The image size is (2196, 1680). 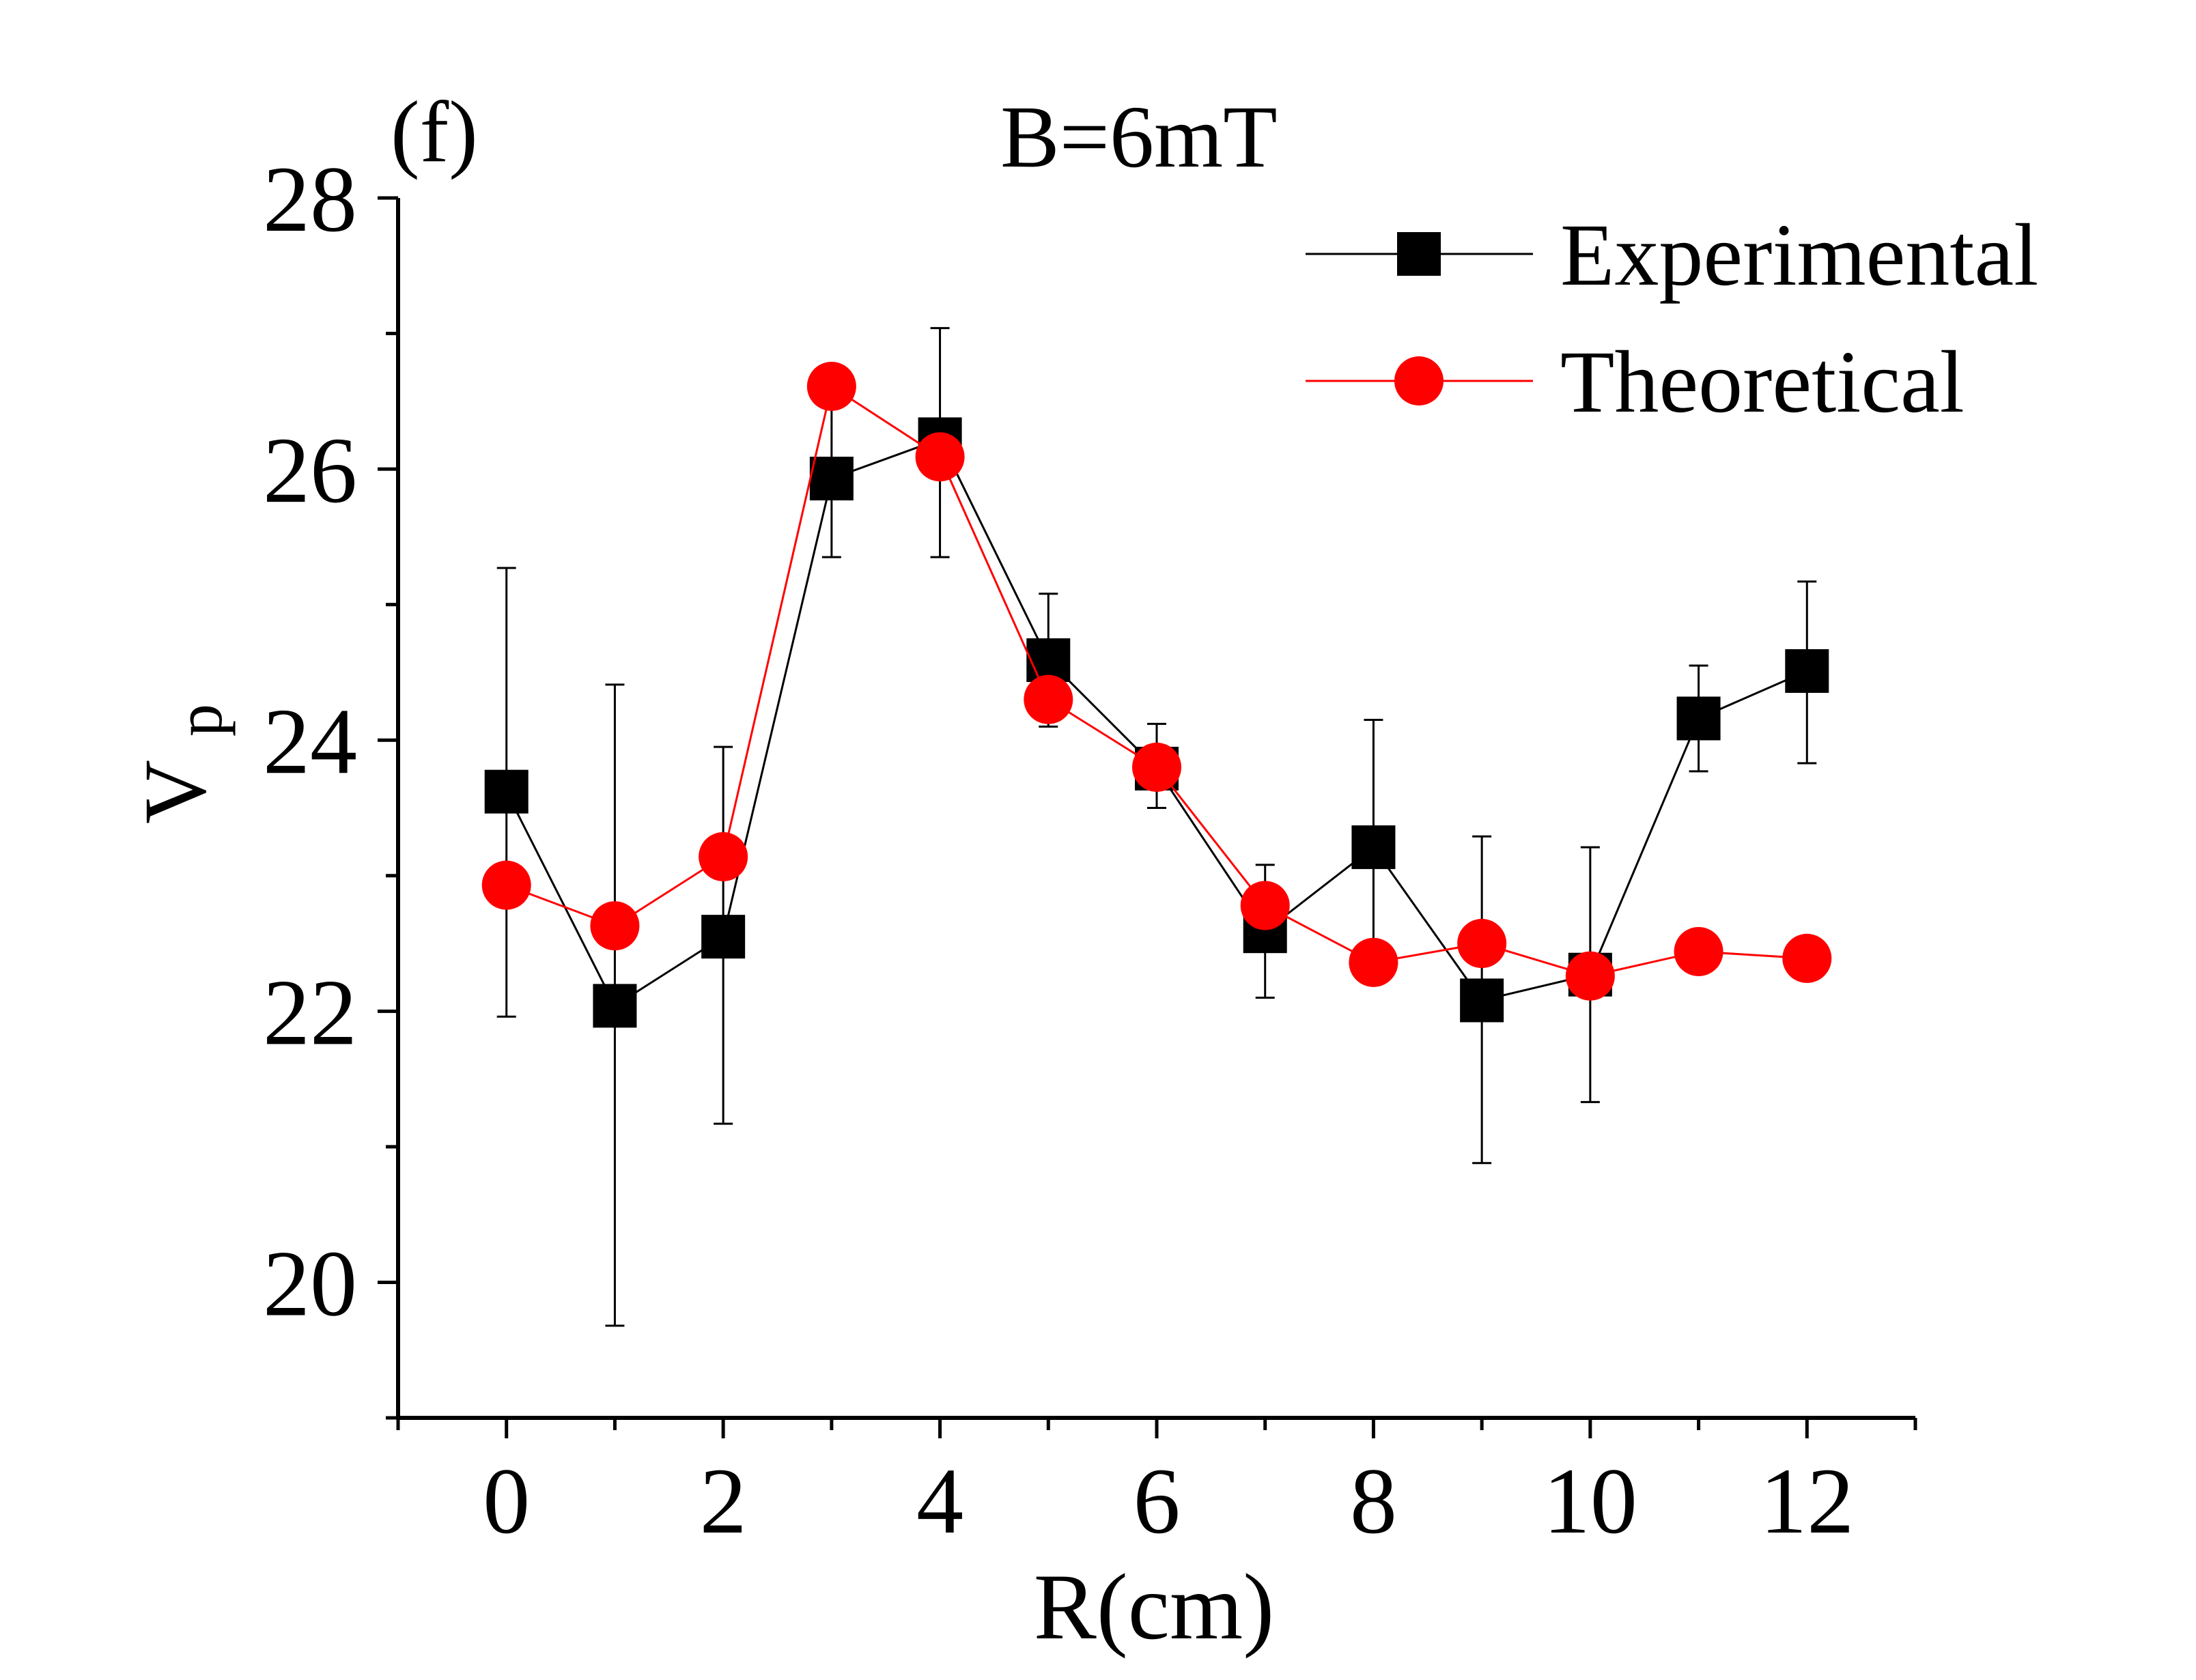 What do you see at coordinates (1419, 254) in the screenshot?
I see `legend-experimental-marker` at bounding box center [1419, 254].